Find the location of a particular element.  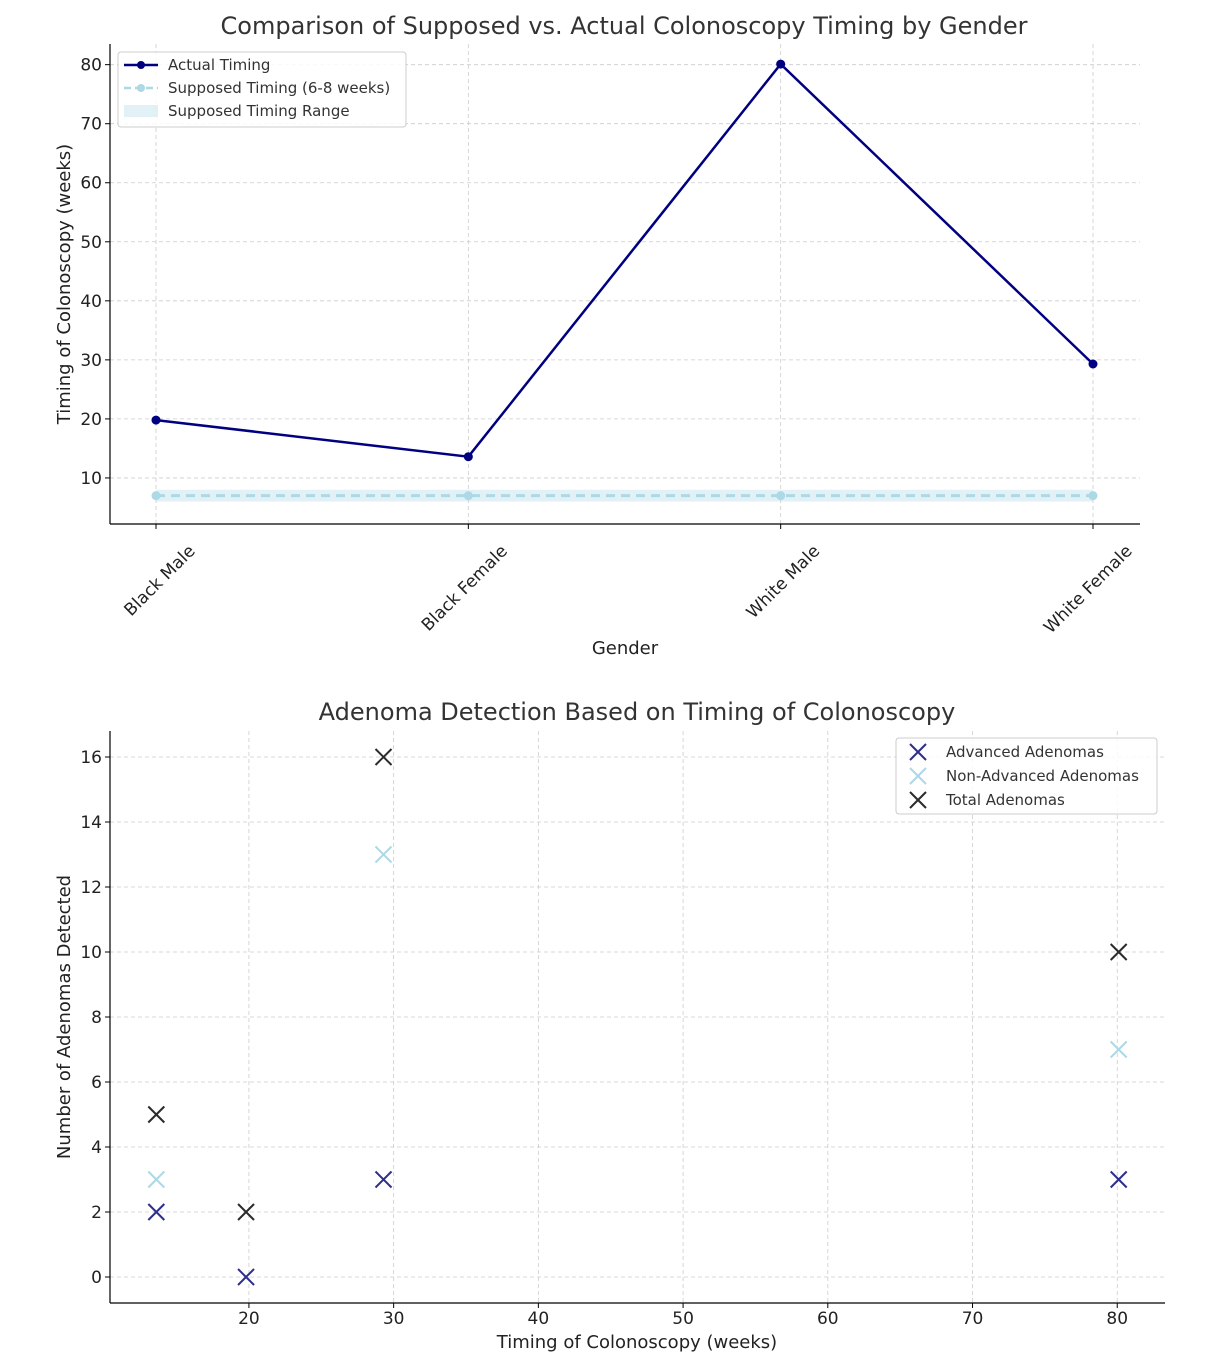

y-axis-label: Timing of Colonoscopy (weeks) is located at coordinates (64, 284).